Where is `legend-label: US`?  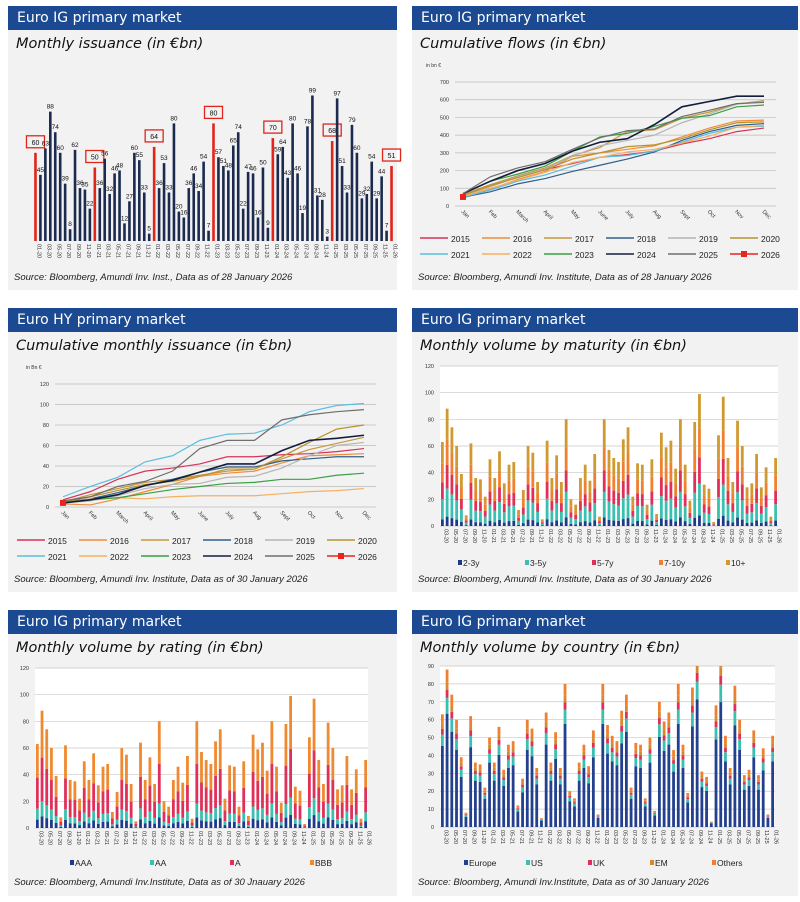
legend-label: US is located at coordinates (537, 863).